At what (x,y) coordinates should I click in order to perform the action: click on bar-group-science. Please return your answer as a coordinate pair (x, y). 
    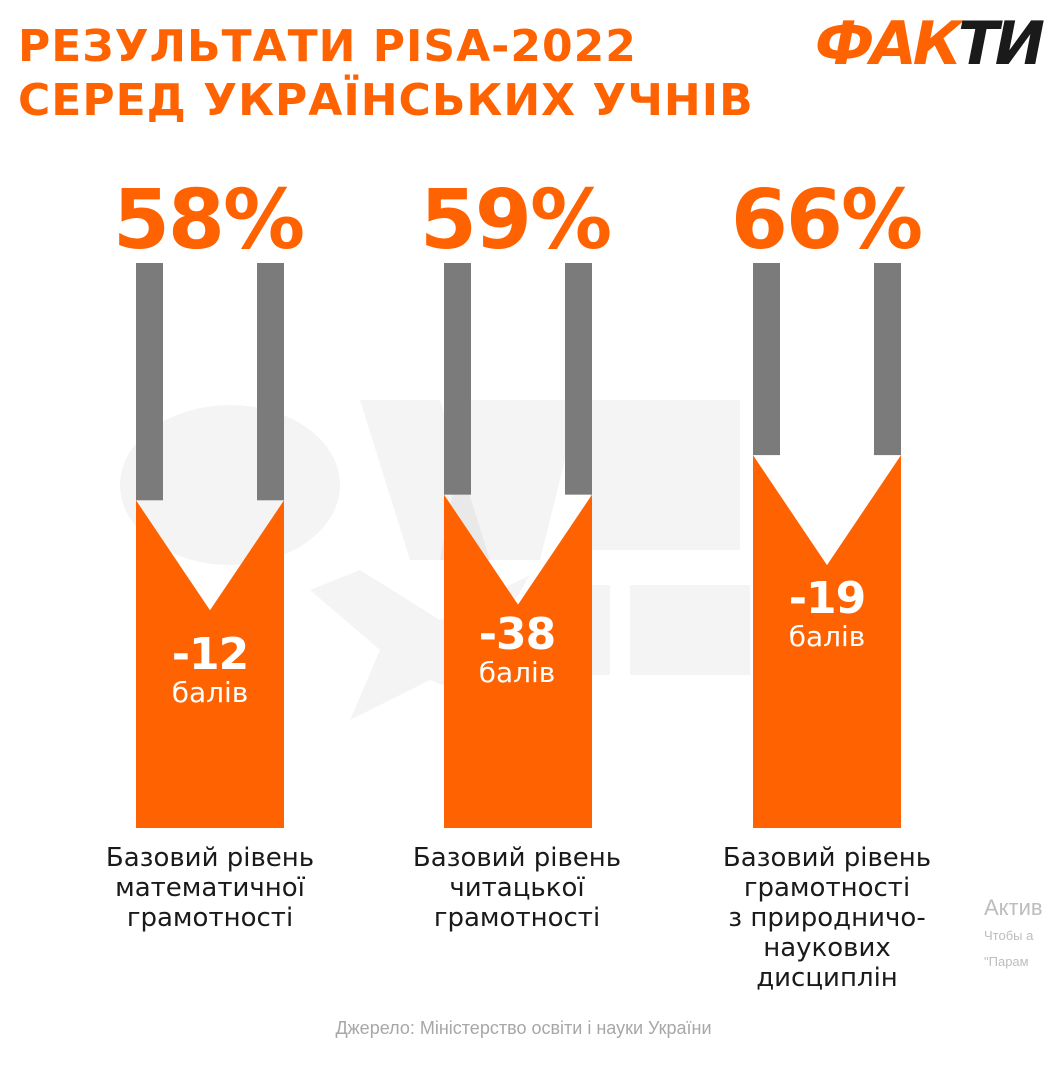
    Looking at the image, I should click on (827, 545).